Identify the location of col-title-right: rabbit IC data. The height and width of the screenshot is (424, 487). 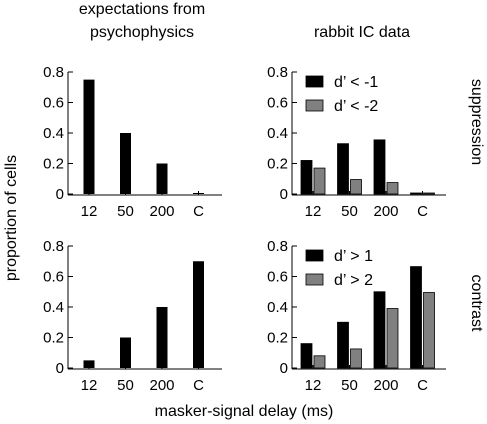
(362, 32).